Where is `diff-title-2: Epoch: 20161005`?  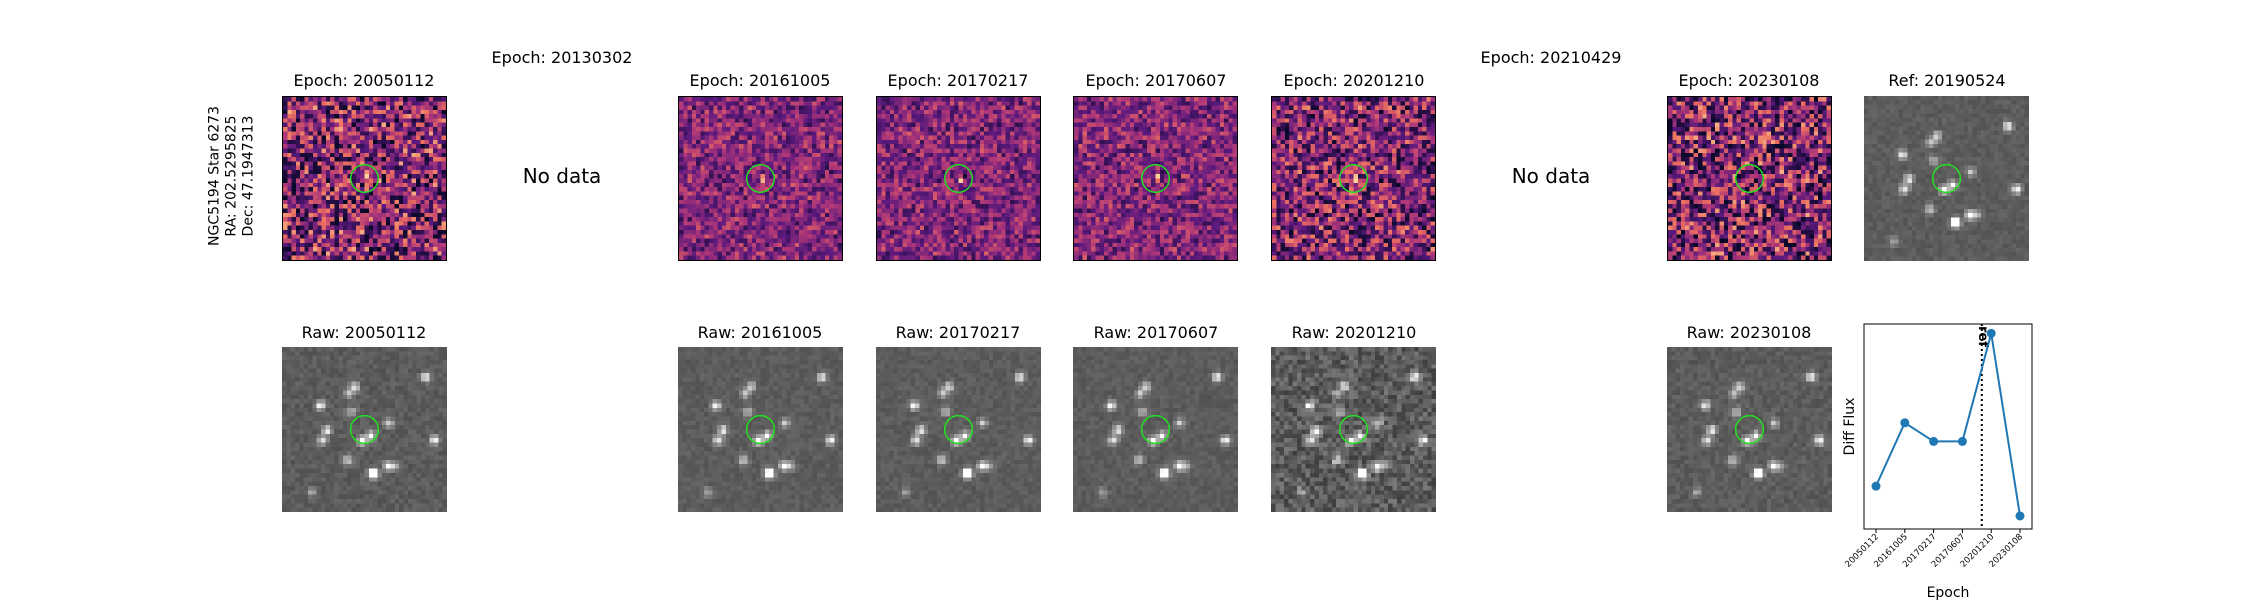
diff-title-2: Epoch: 20161005 is located at coordinates (760, 80).